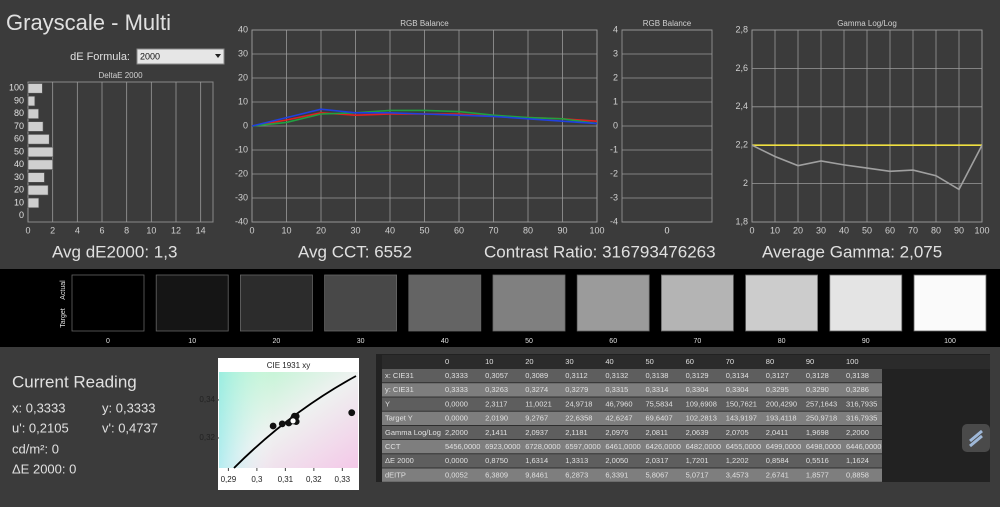  Describe the element at coordinates (737, 460) in the screenshot. I see `table-cell: 1,2202` at that location.